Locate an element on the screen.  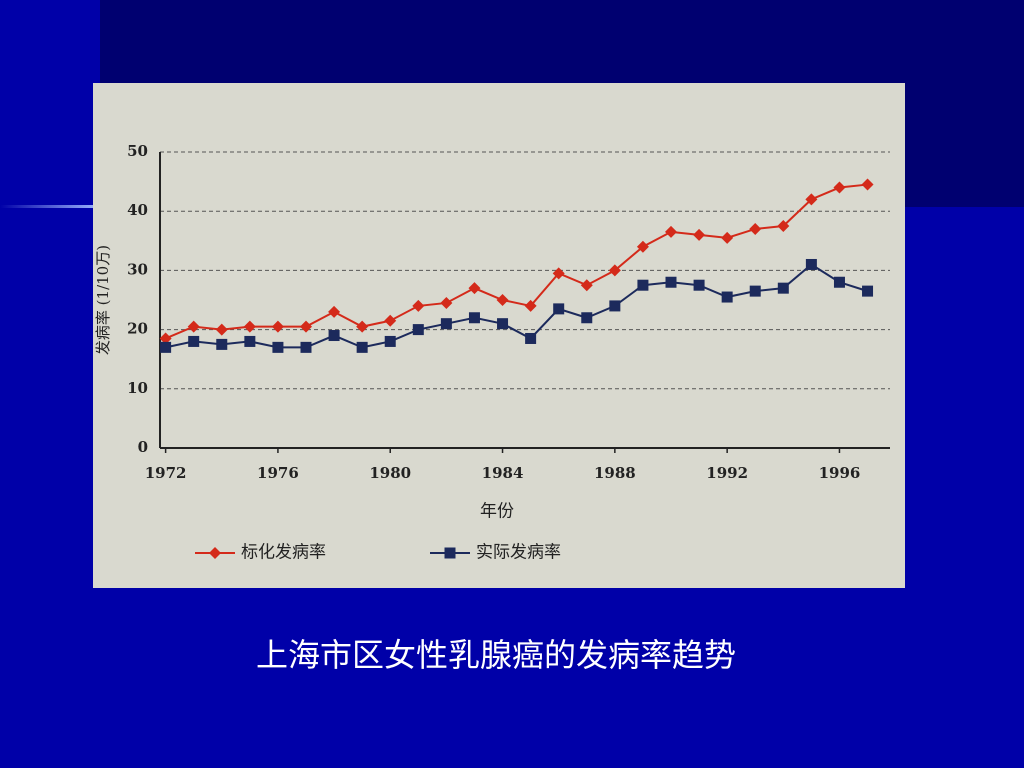
x-tick-label: 1988 is located at coordinates (615, 473).